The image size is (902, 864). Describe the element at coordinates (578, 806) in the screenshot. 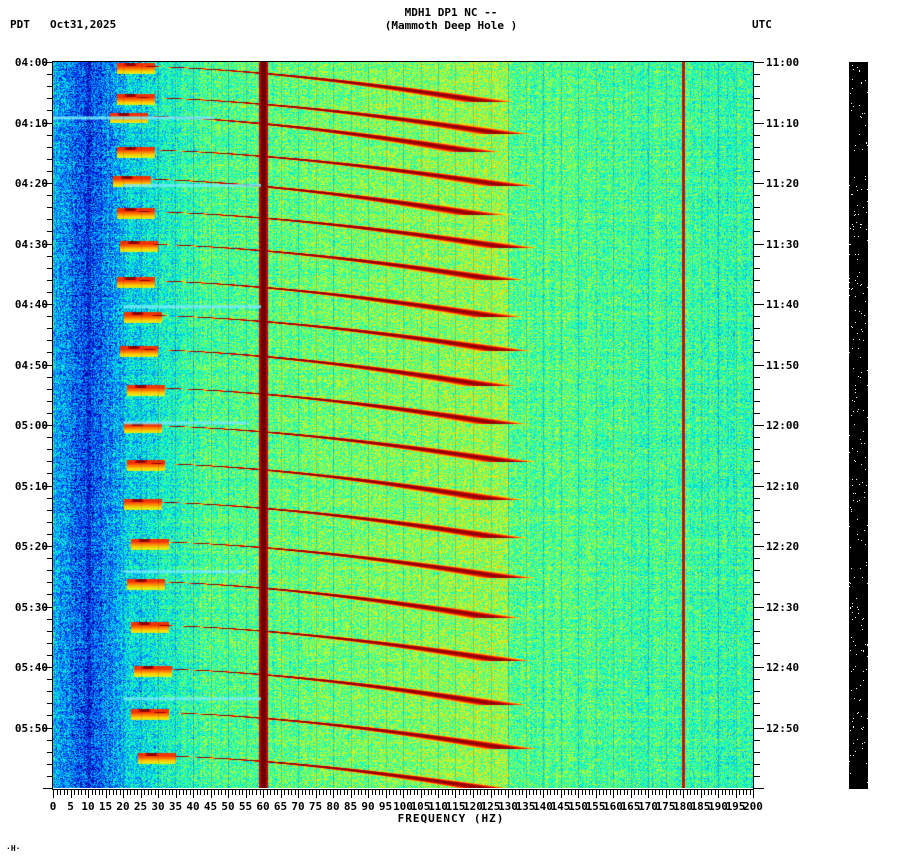

I see `x-axis-label: 150` at that location.